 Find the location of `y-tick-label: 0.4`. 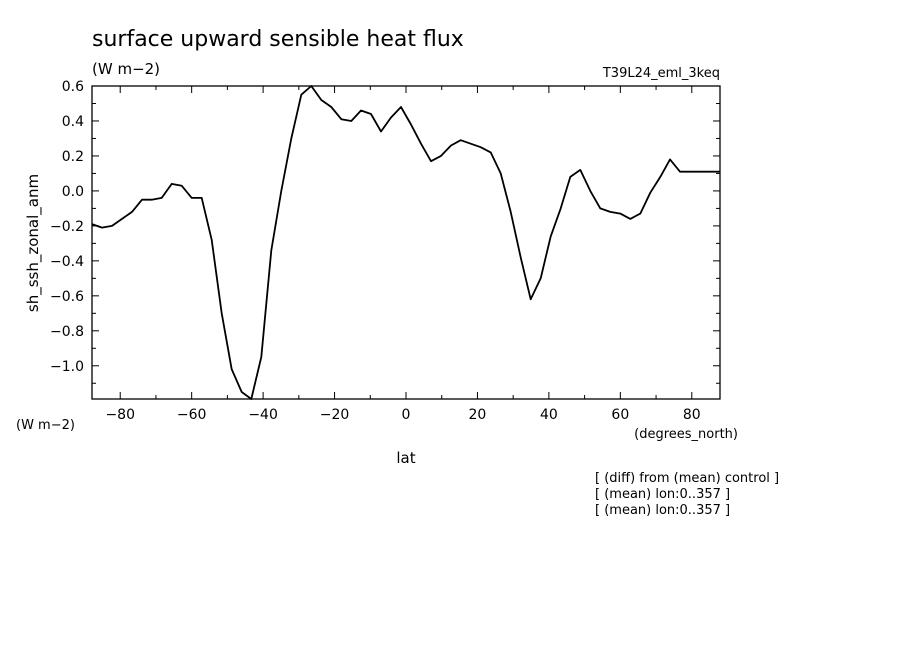

y-tick-label: 0.4 is located at coordinates (73, 122).